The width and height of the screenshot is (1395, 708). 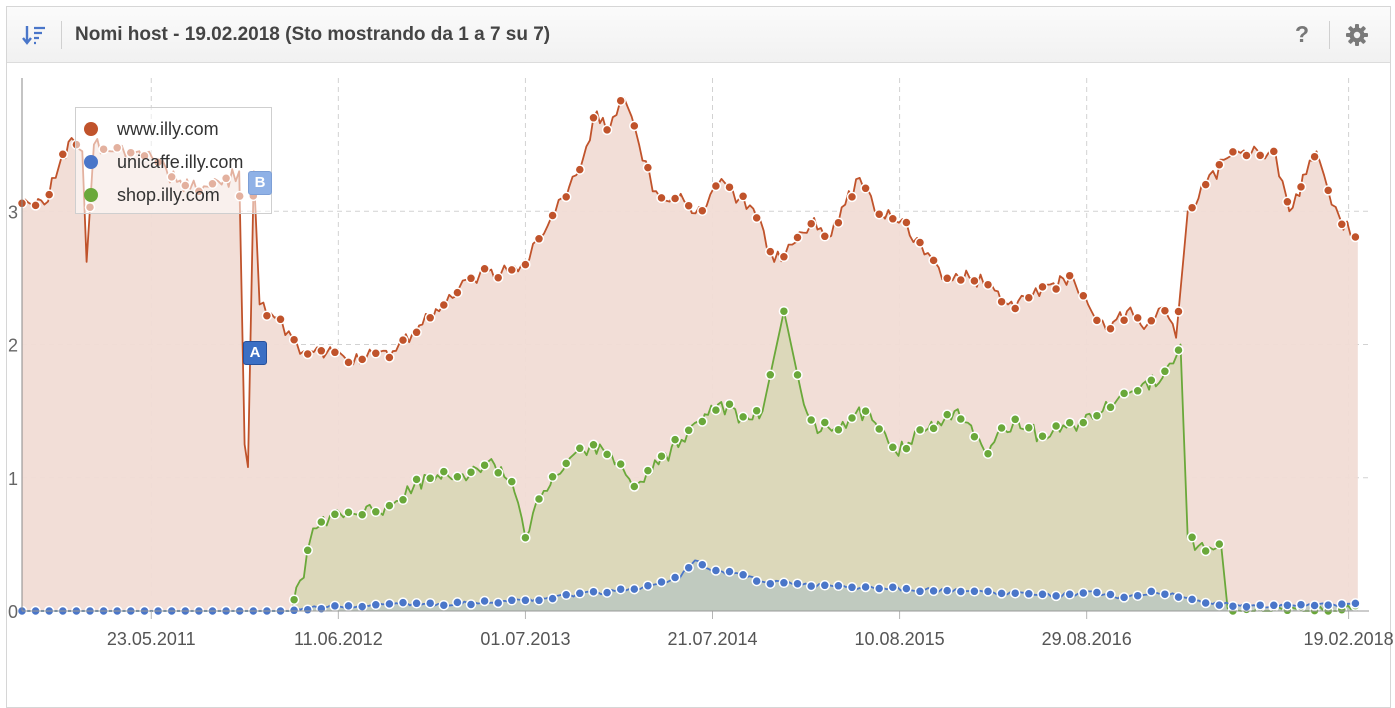 What do you see at coordinates (260, 183) in the screenshot?
I see `annotation-marker-b: B` at bounding box center [260, 183].